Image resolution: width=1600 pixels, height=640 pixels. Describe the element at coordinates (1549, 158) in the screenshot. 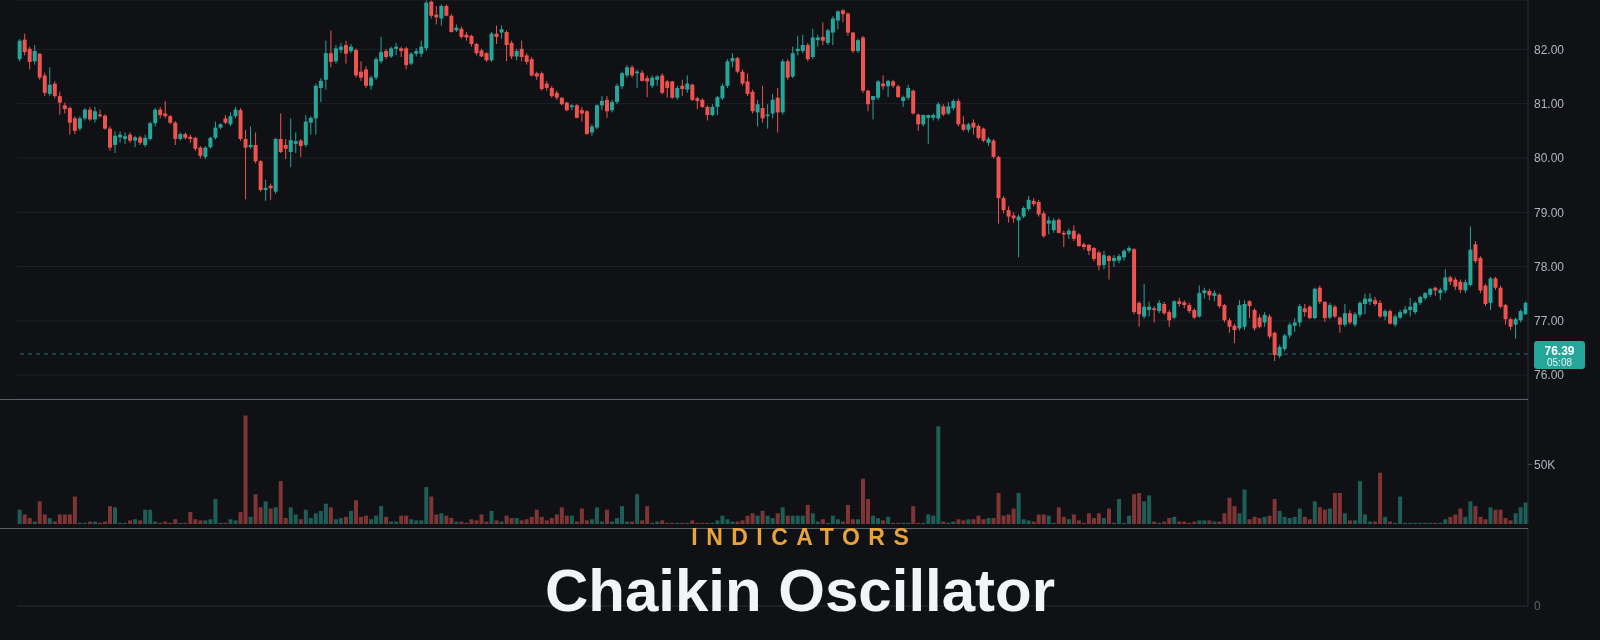

I see `y-tick-label: 80.00` at that location.